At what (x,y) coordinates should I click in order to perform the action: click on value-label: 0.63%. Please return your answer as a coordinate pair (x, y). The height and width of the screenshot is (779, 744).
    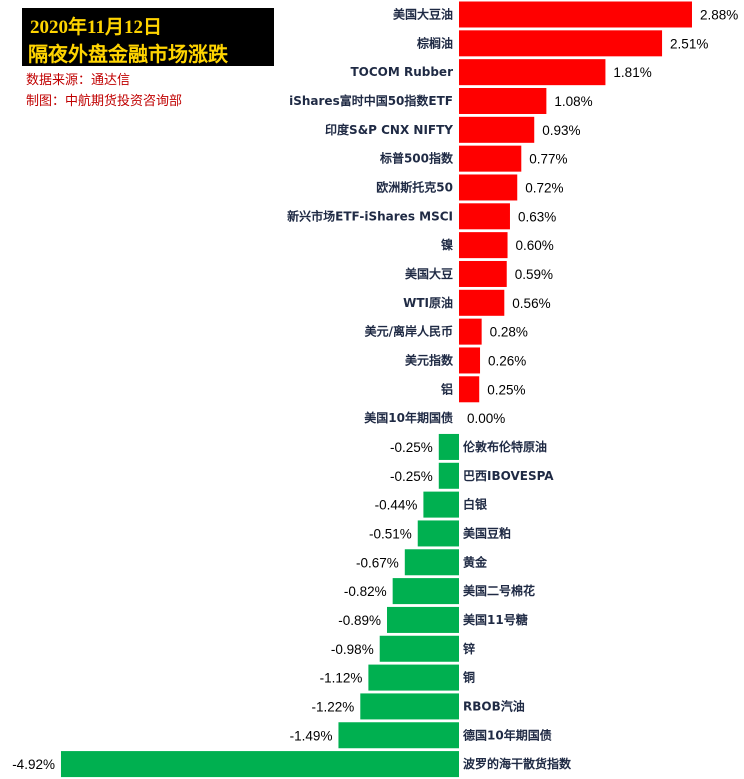
    Looking at the image, I should click on (537, 216).